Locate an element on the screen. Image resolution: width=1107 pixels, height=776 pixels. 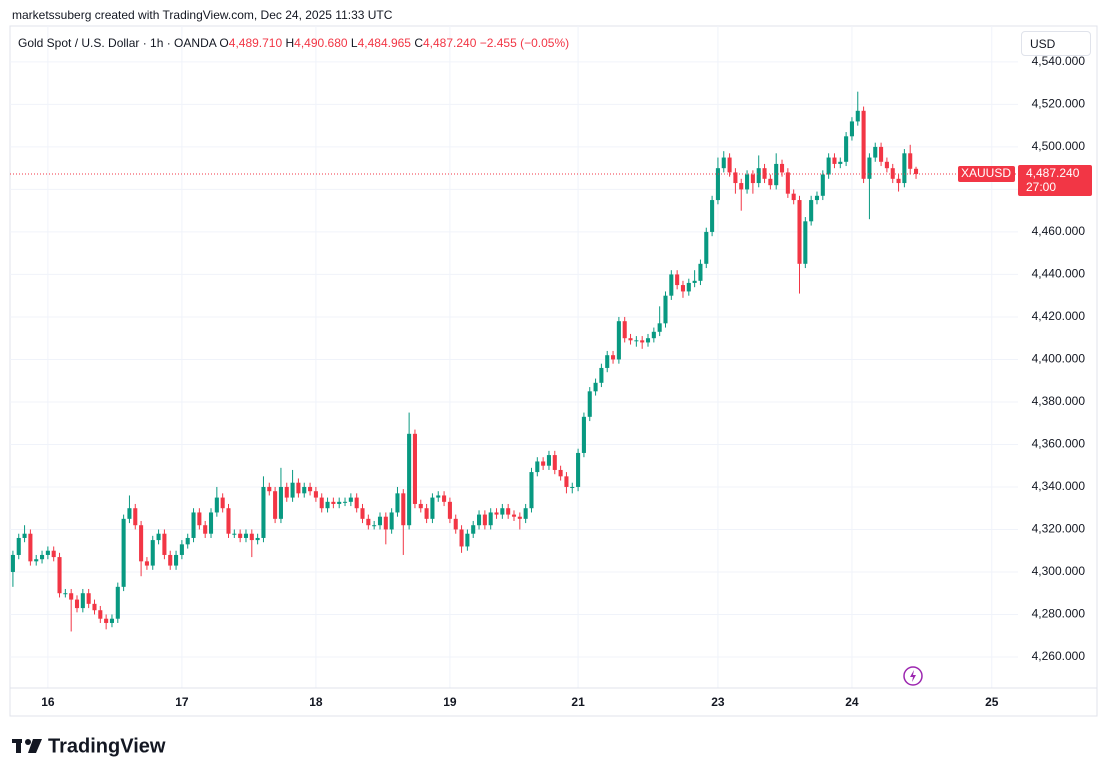
price-tag is located at coordinates (1055, 181).